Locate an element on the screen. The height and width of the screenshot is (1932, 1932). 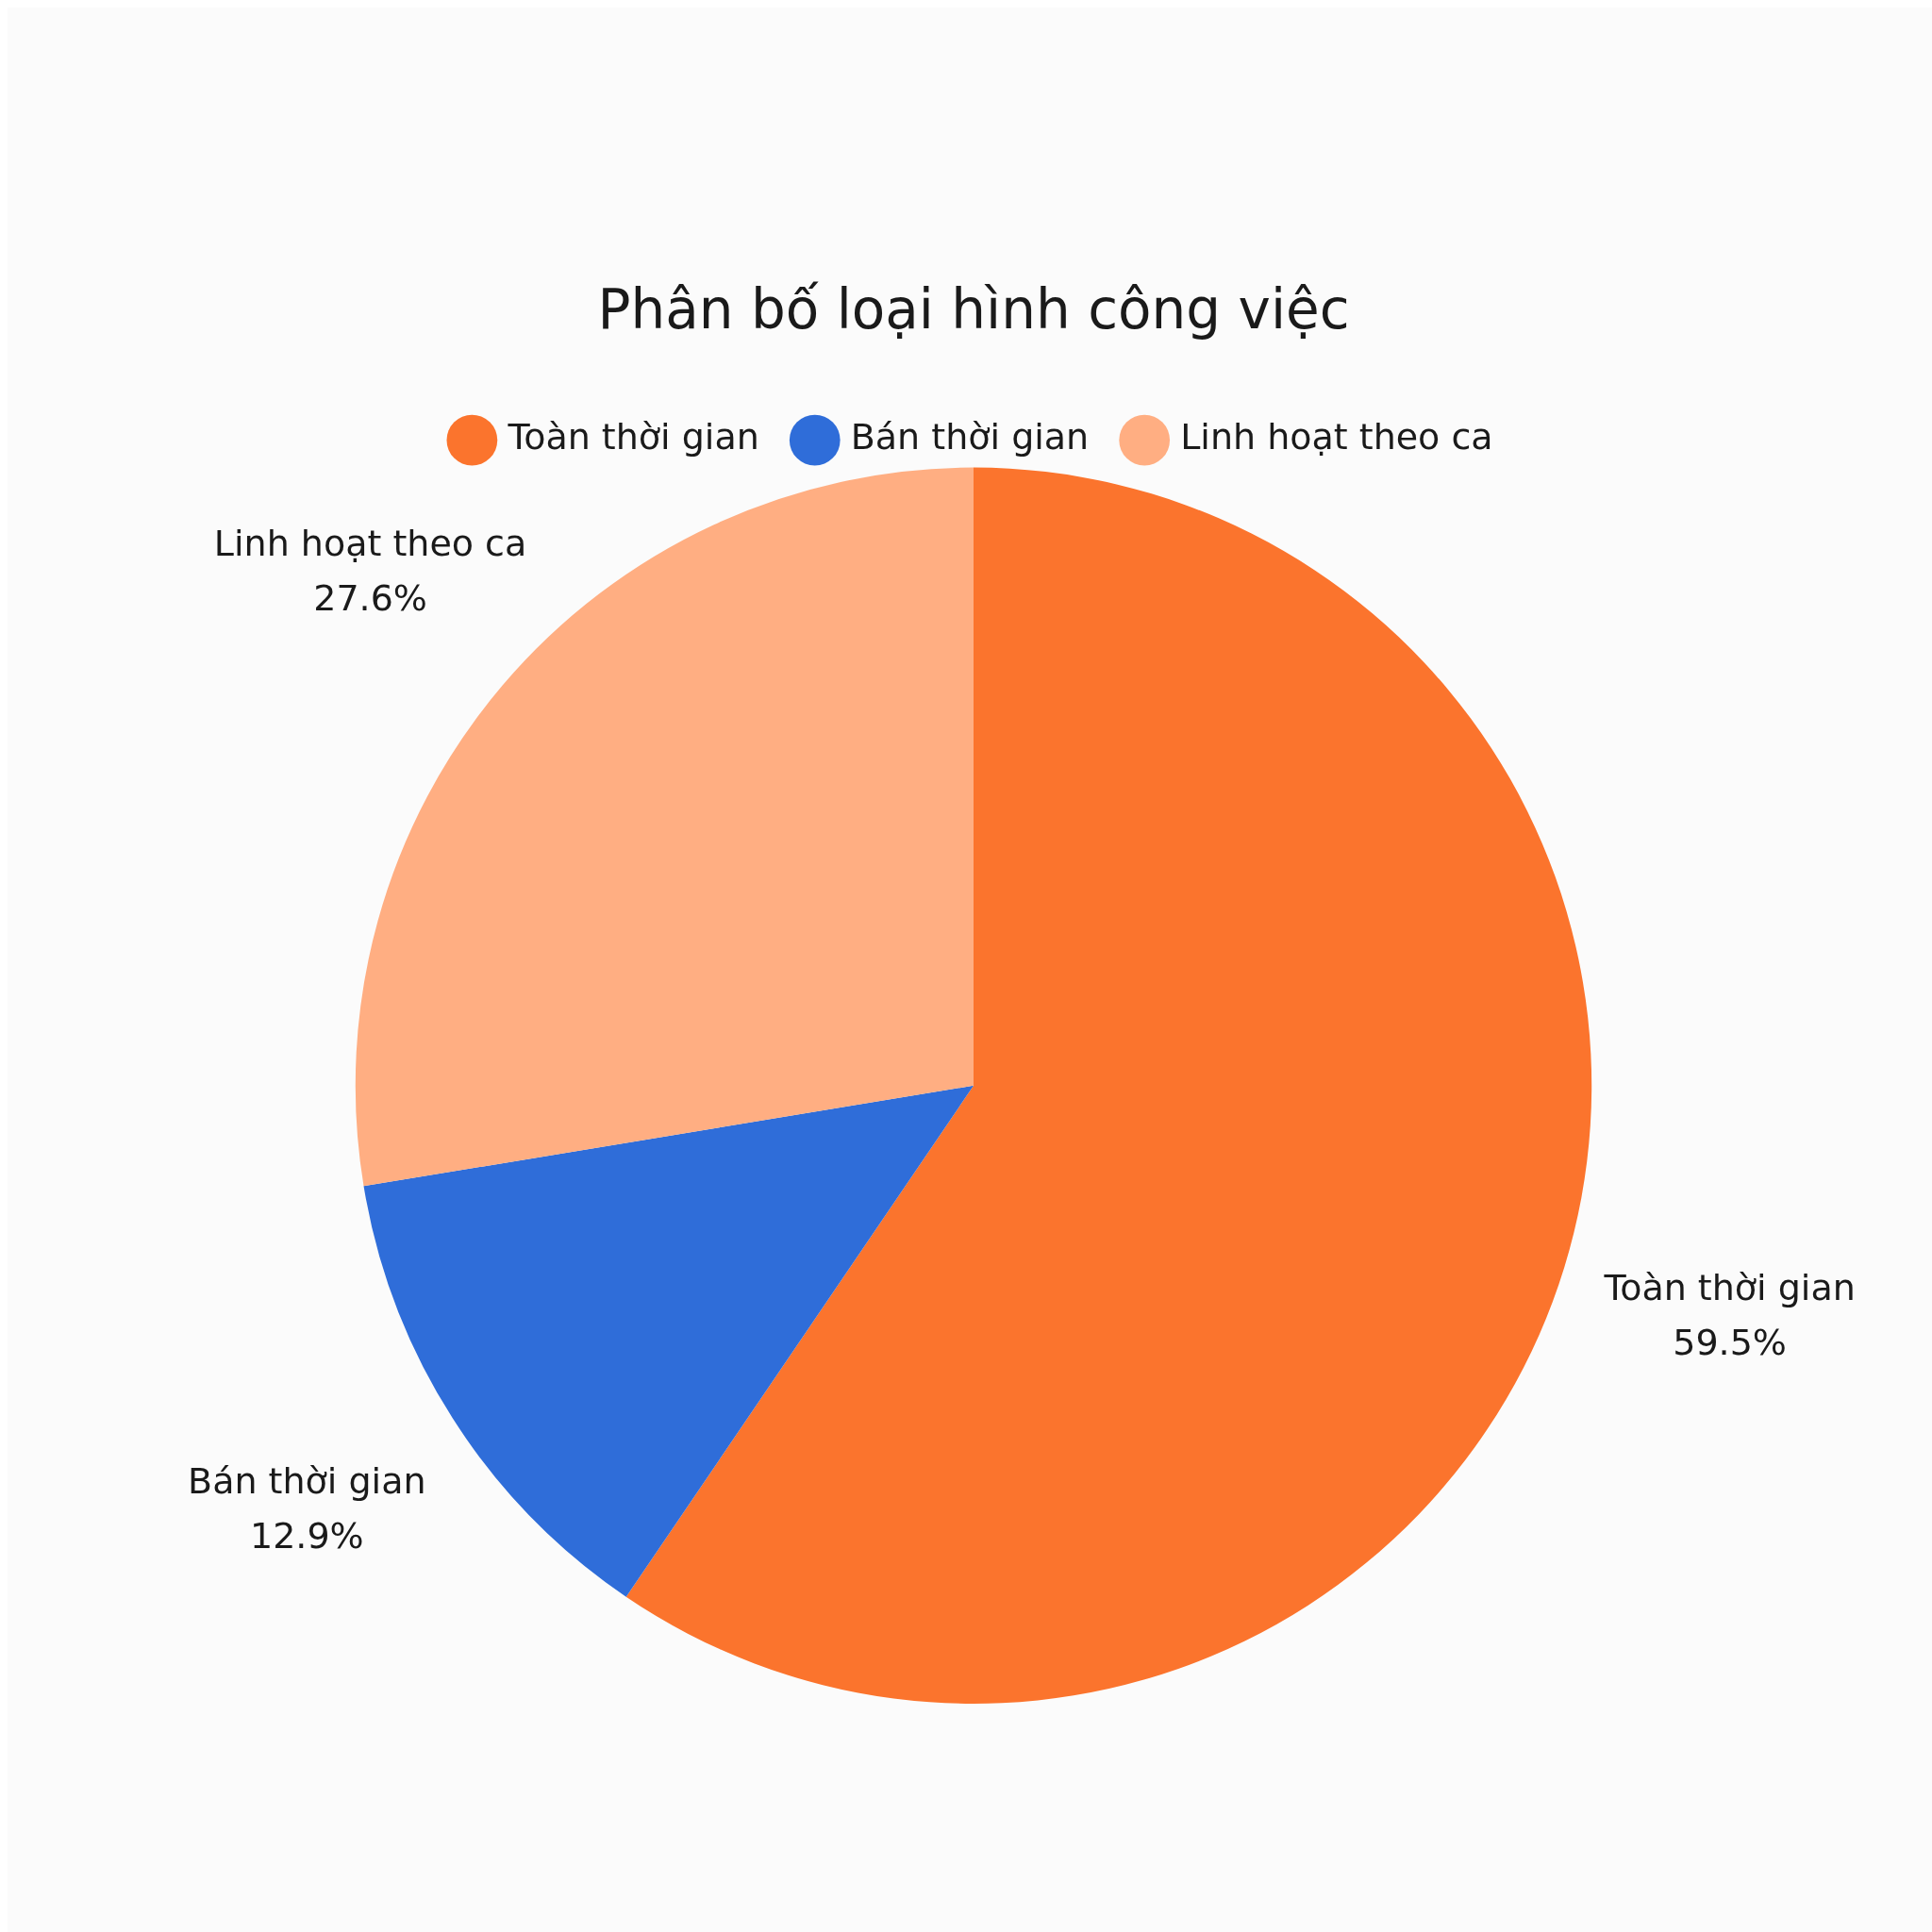
slice-label: Toàn thời gian is located at coordinates (1729, 1288).